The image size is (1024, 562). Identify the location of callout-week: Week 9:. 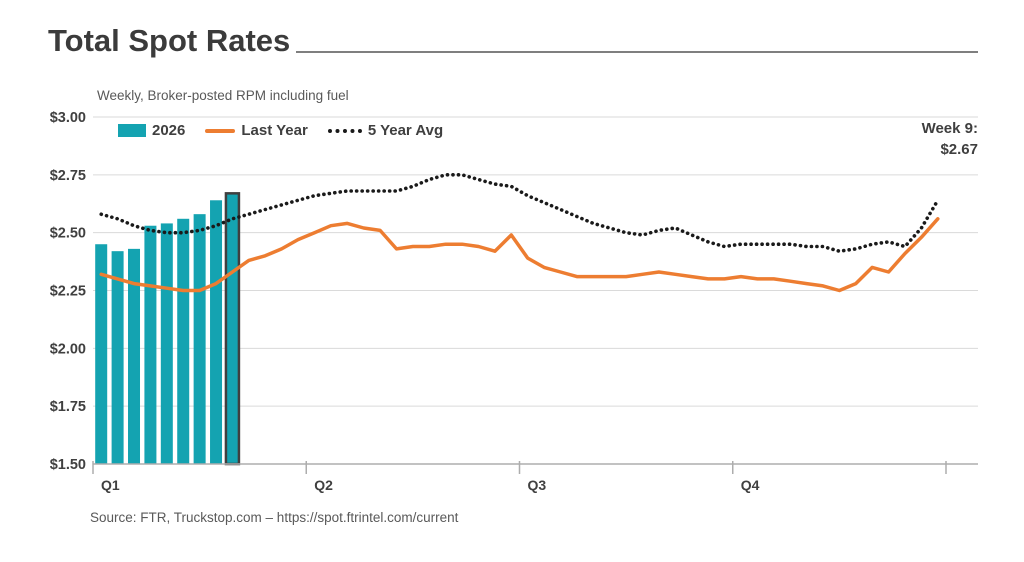
(949, 128).